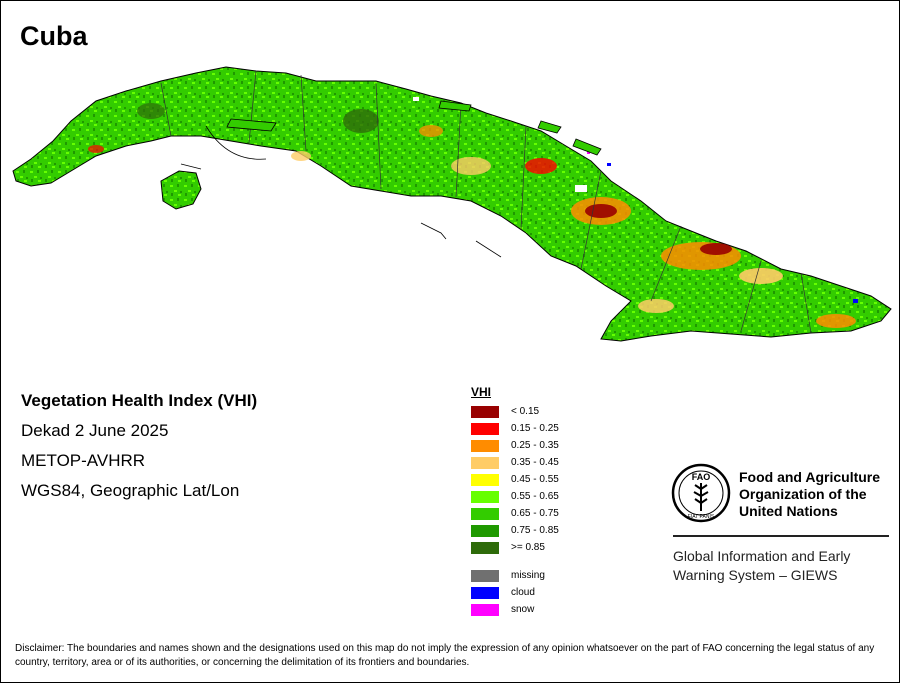 The image size is (900, 683). What do you see at coordinates (535, 513) in the screenshot?
I see `legend-label: 0.65 - 0.75` at bounding box center [535, 513].